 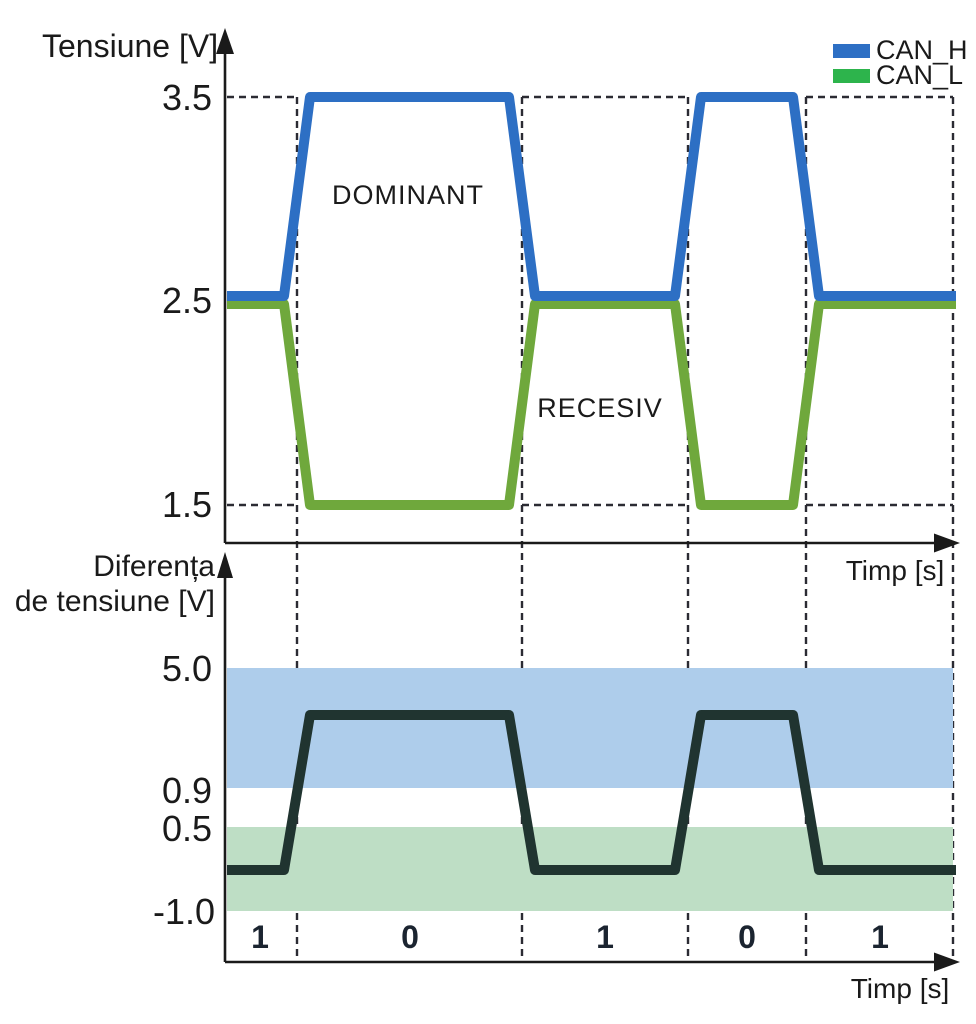 What do you see at coordinates (851, 51) in the screenshot?
I see `legend-swatch-can-h` at bounding box center [851, 51].